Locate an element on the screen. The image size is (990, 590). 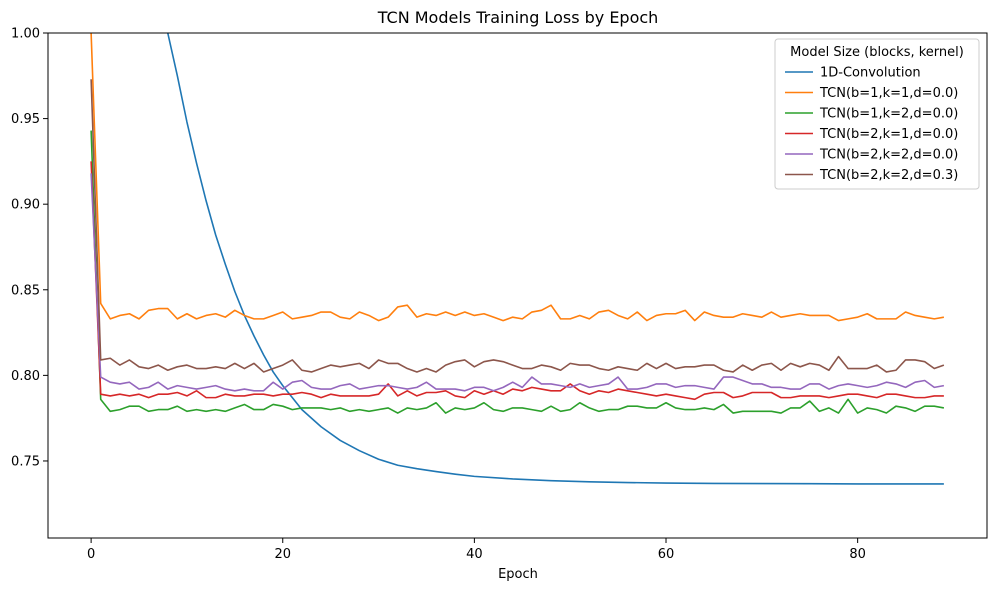
legend-label-1: TCN(b=1,k=1,d=0.0) is located at coordinates (888, 93).